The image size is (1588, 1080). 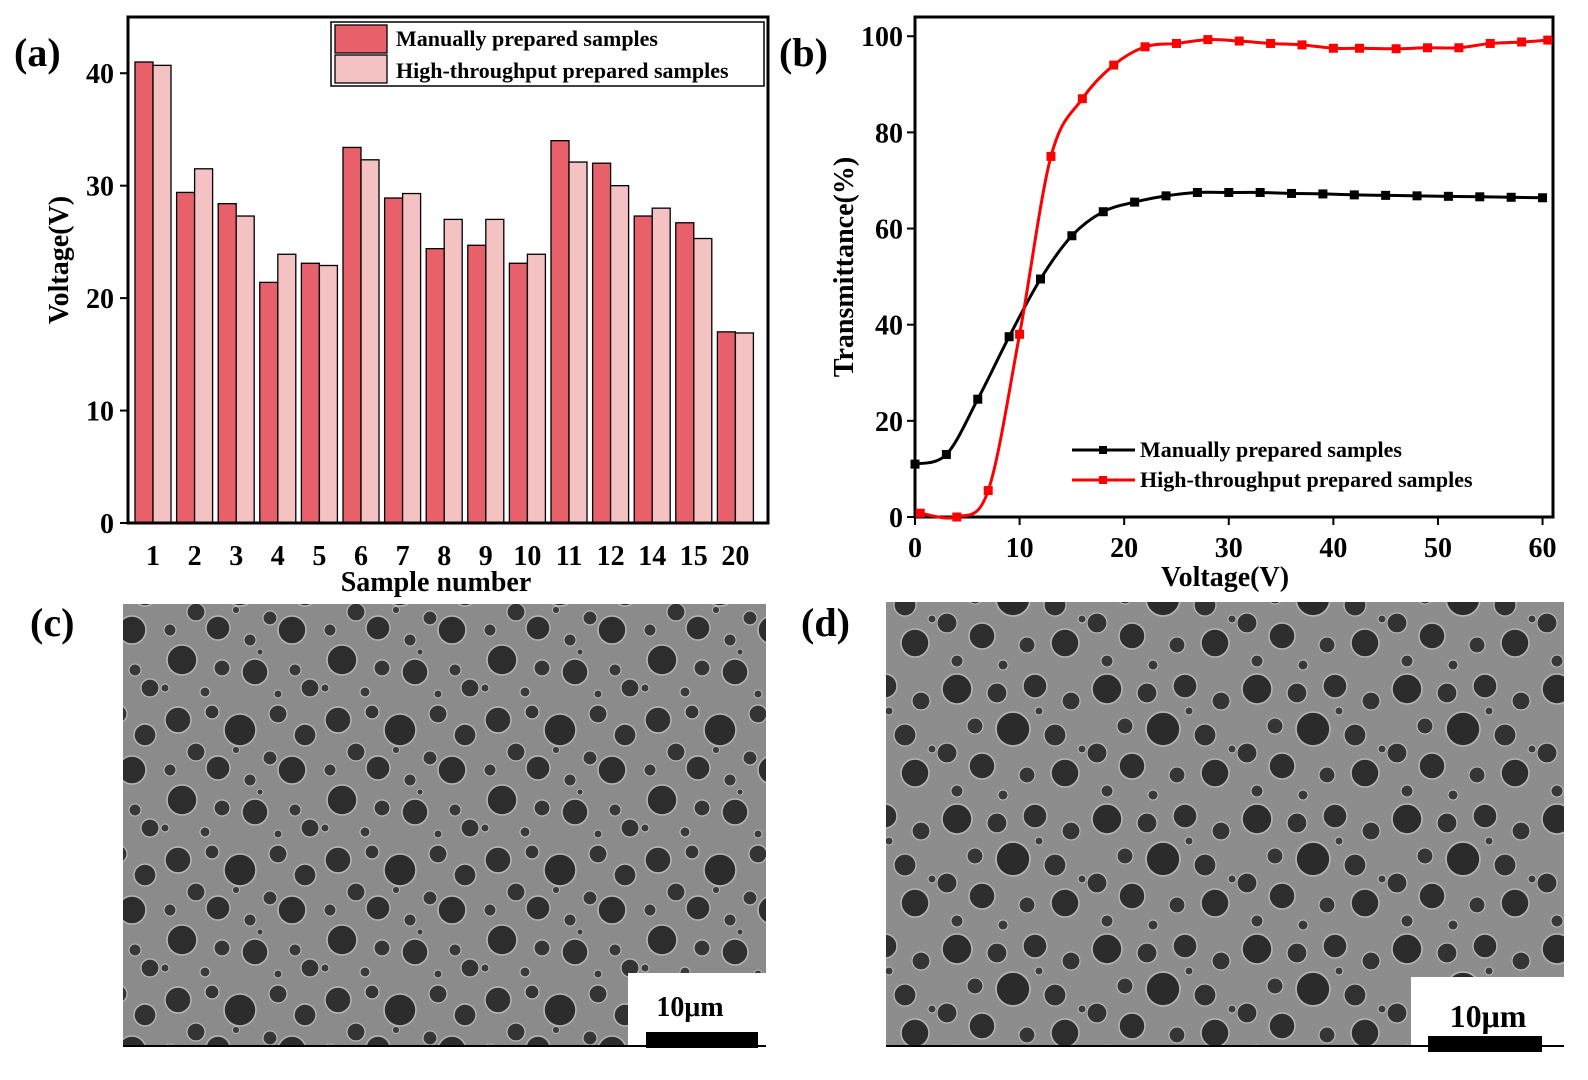 What do you see at coordinates (527, 38) in the screenshot?
I see `legend-label-manual: Manually prepared samples` at bounding box center [527, 38].